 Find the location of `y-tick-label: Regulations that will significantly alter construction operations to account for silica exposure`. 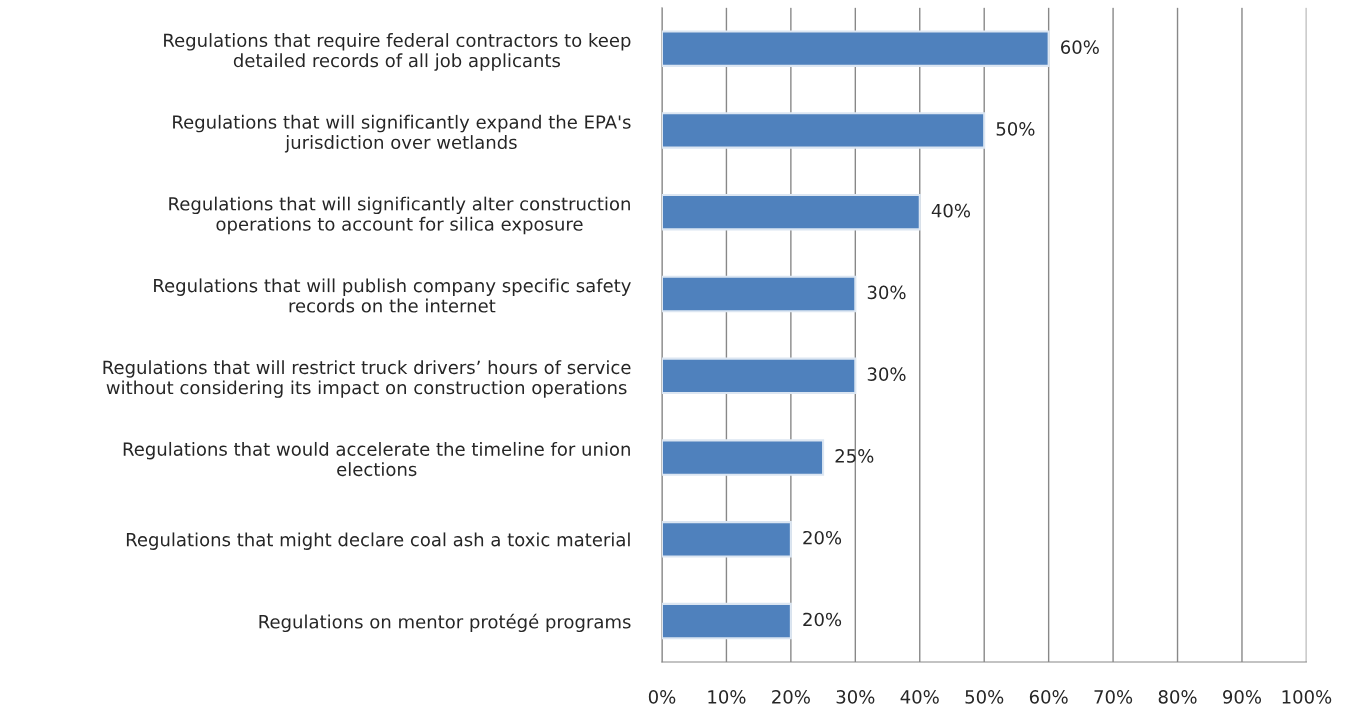

y-tick-label: Regulations that will significantly alter construction operations to account for silica exposure is located at coordinates (399, 215).